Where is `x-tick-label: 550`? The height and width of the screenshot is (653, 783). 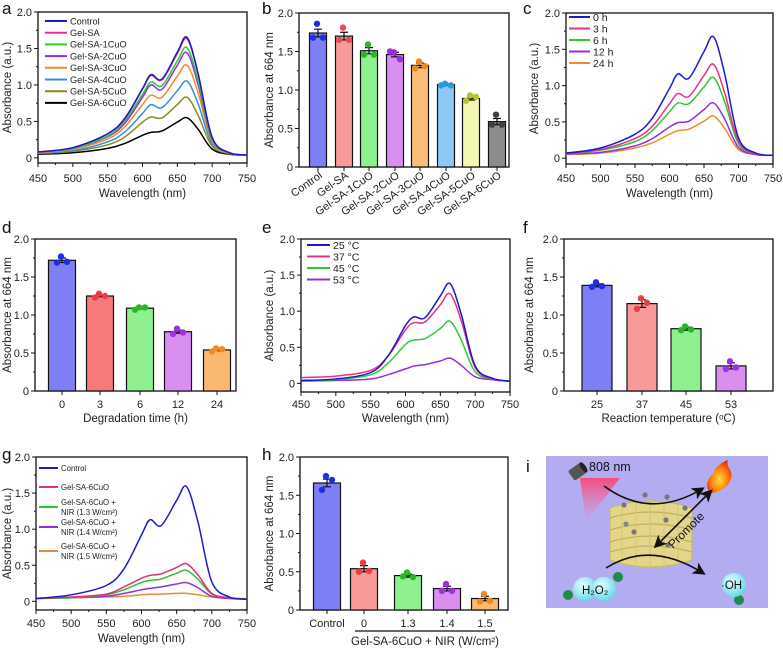 x-tick-label: 550 is located at coordinates (635, 179).